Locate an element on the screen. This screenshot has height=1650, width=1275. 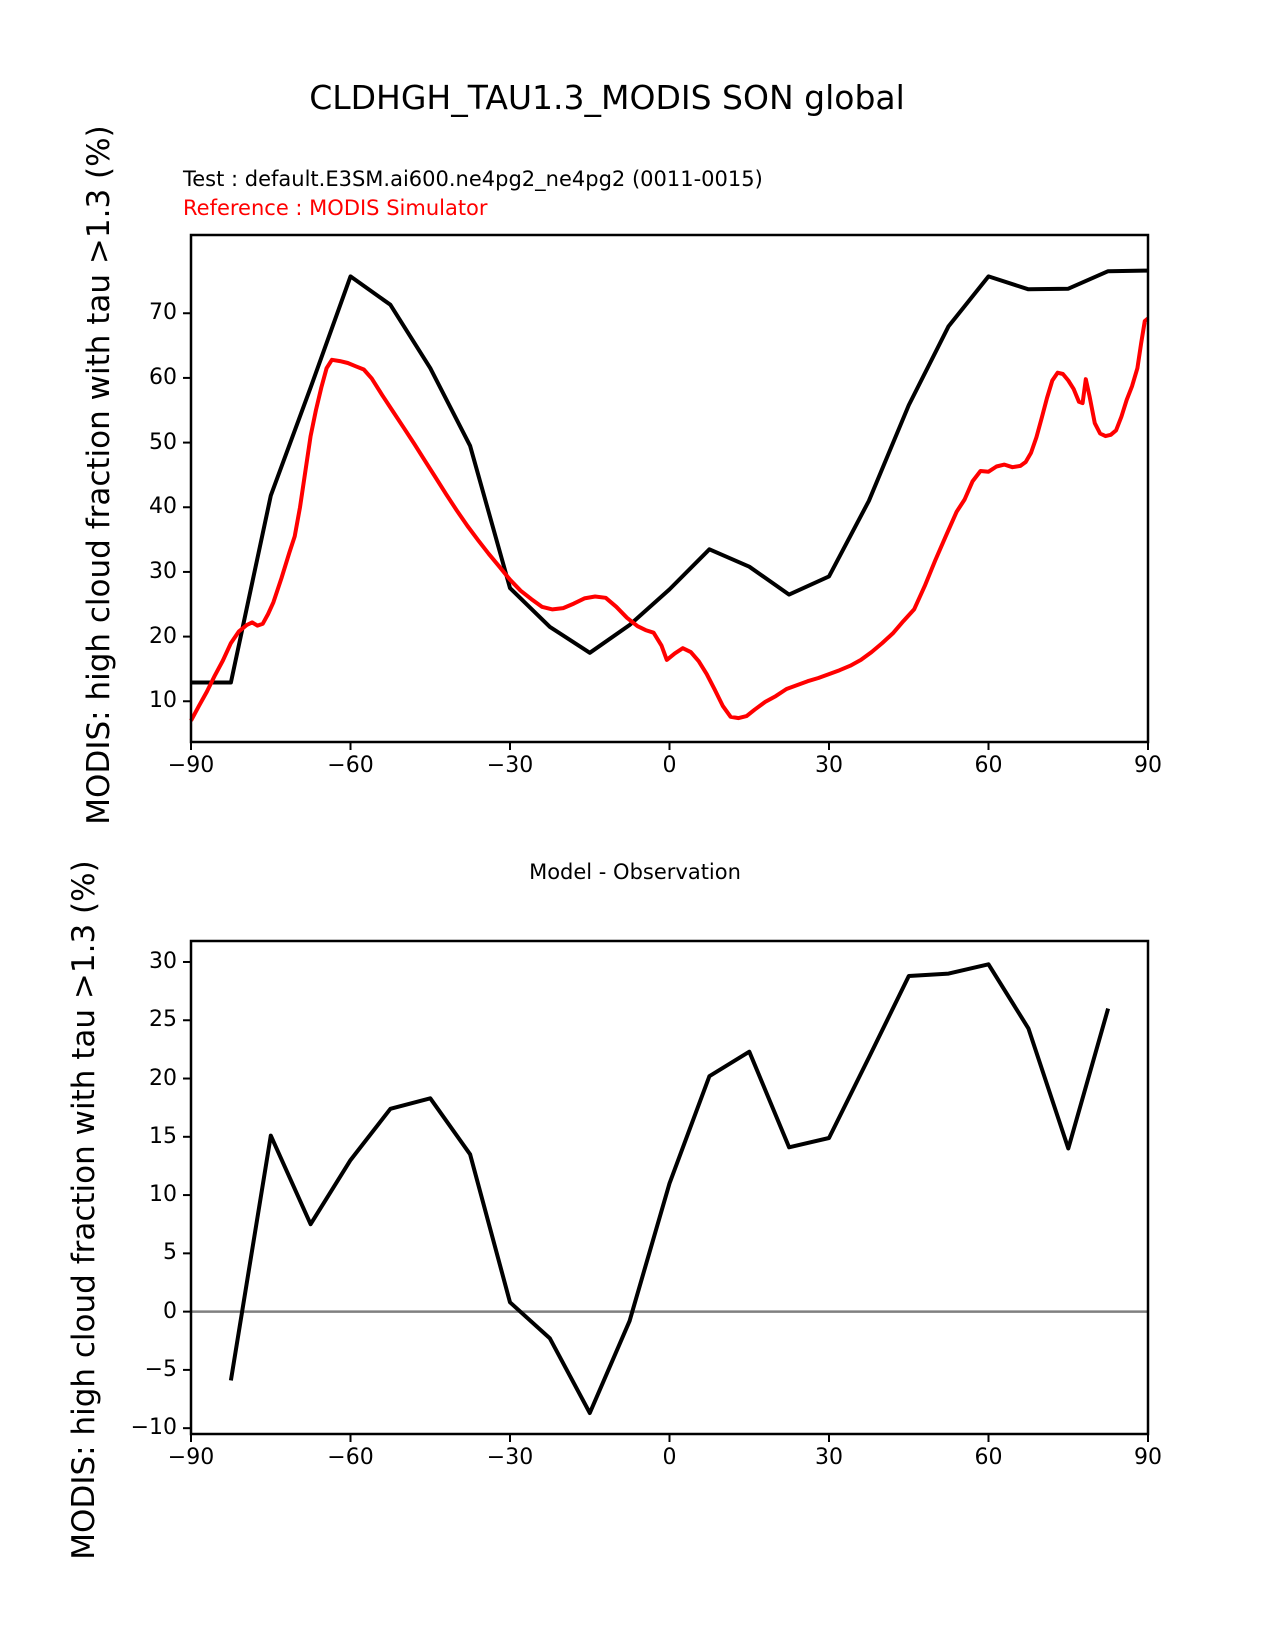
y-tick-label: 30 is located at coordinates (163, 961).